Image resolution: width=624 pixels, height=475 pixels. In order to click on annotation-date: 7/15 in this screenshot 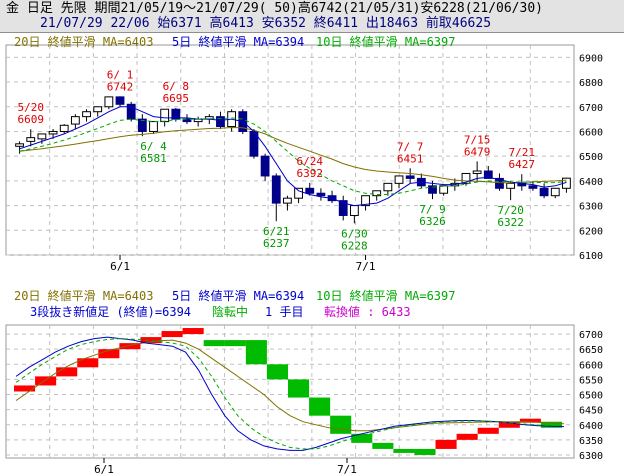, I will do `click(477, 139)`.